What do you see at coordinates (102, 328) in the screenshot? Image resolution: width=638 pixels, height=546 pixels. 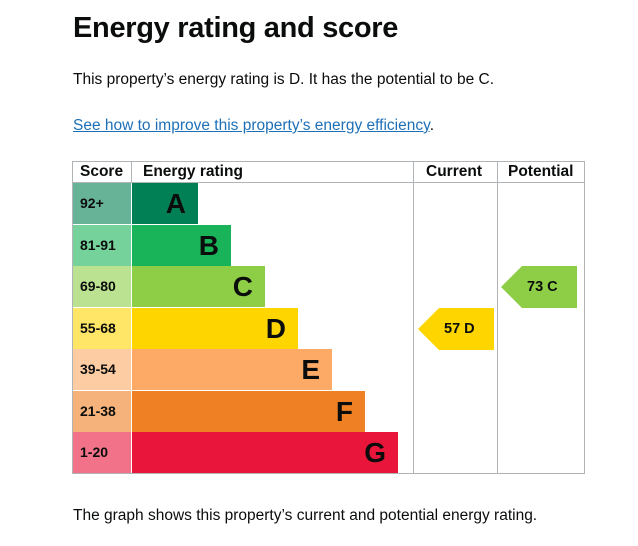 I see `band-score-d: 55-68` at bounding box center [102, 328].